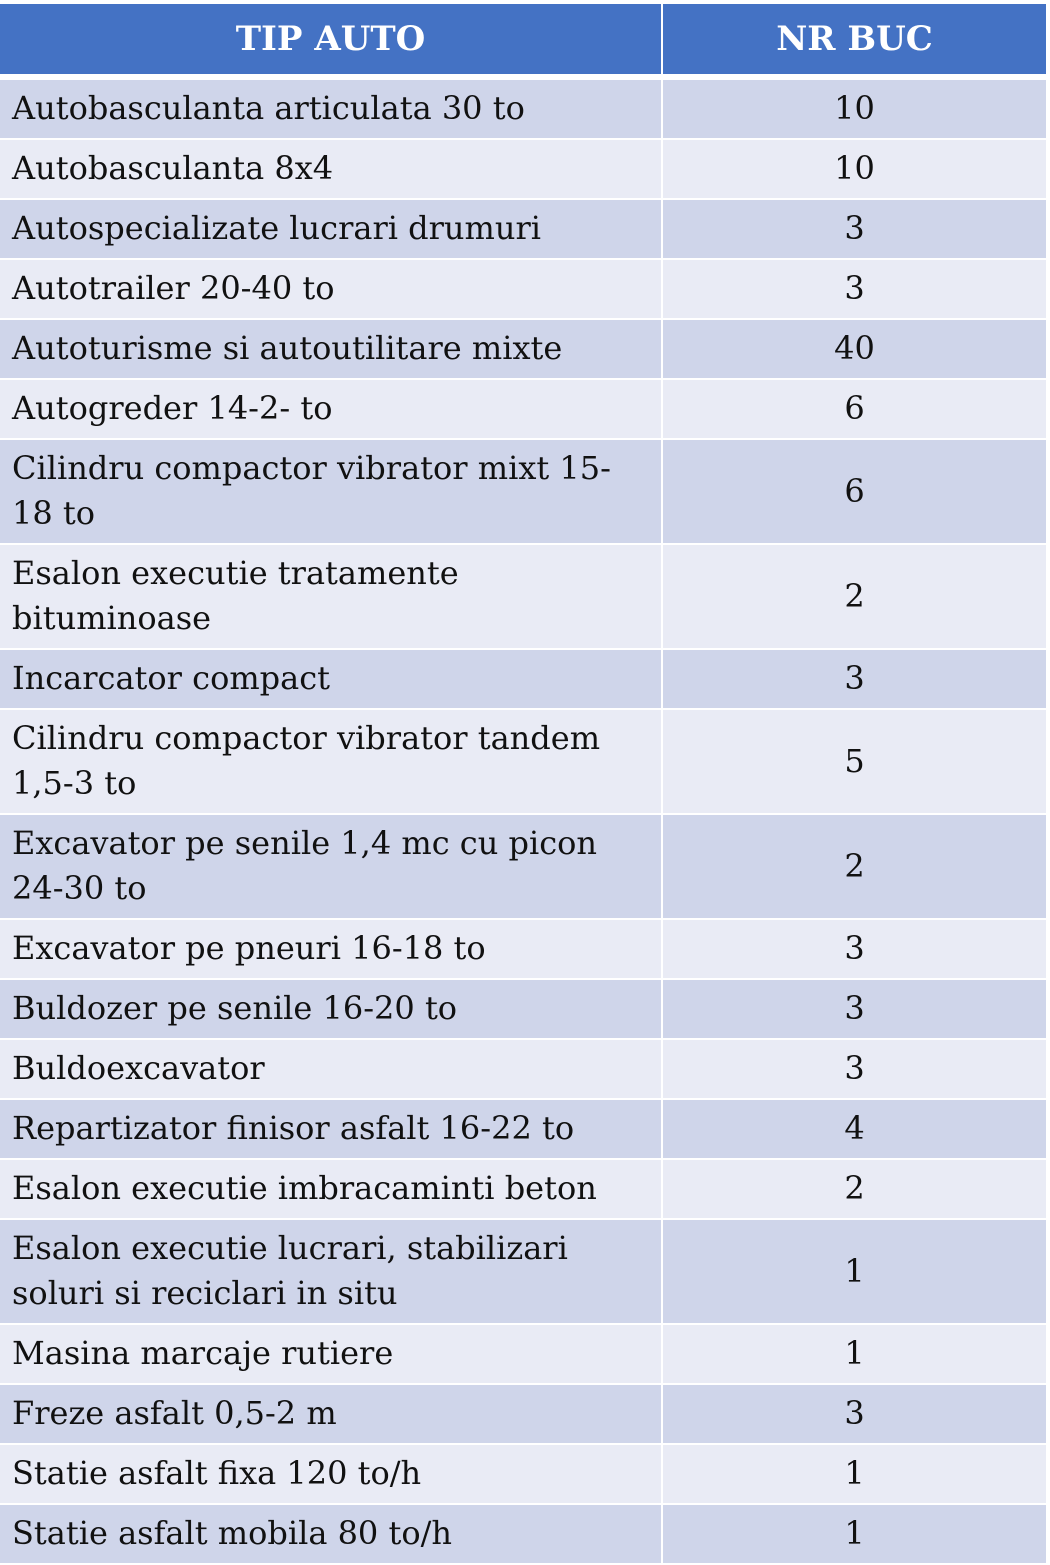 This screenshot has width=1050, height=1565. I want to click on cell-nr-buc: 40, so click(854, 349).